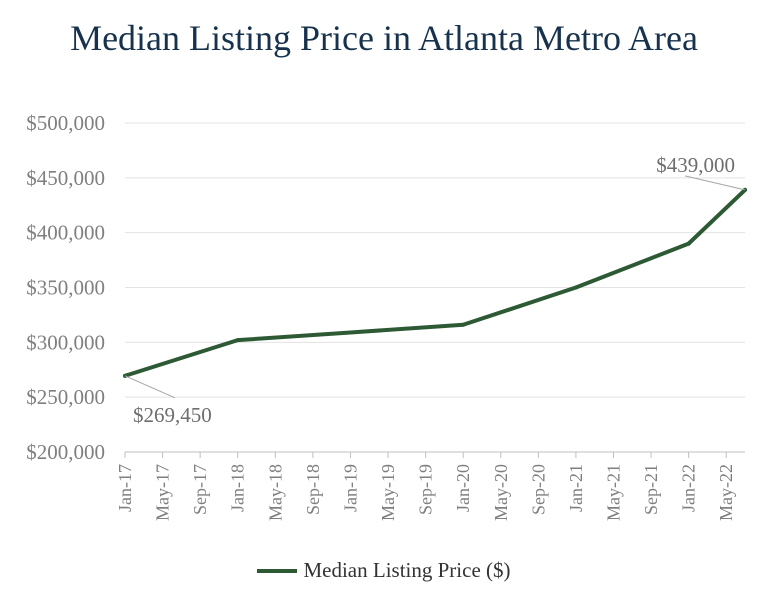 This screenshot has height=602, width=768. What do you see at coordinates (65, 123) in the screenshot?
I see `y-tick-label: $500,000` at bounding box center [65, 123].